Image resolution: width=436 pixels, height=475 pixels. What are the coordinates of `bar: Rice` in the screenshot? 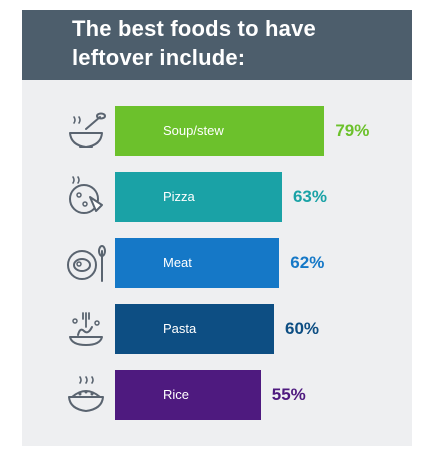 It's located at (188, 395).